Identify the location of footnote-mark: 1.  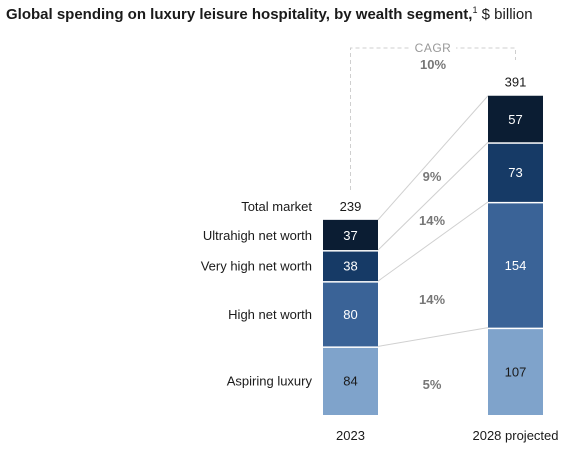
(475, 10).